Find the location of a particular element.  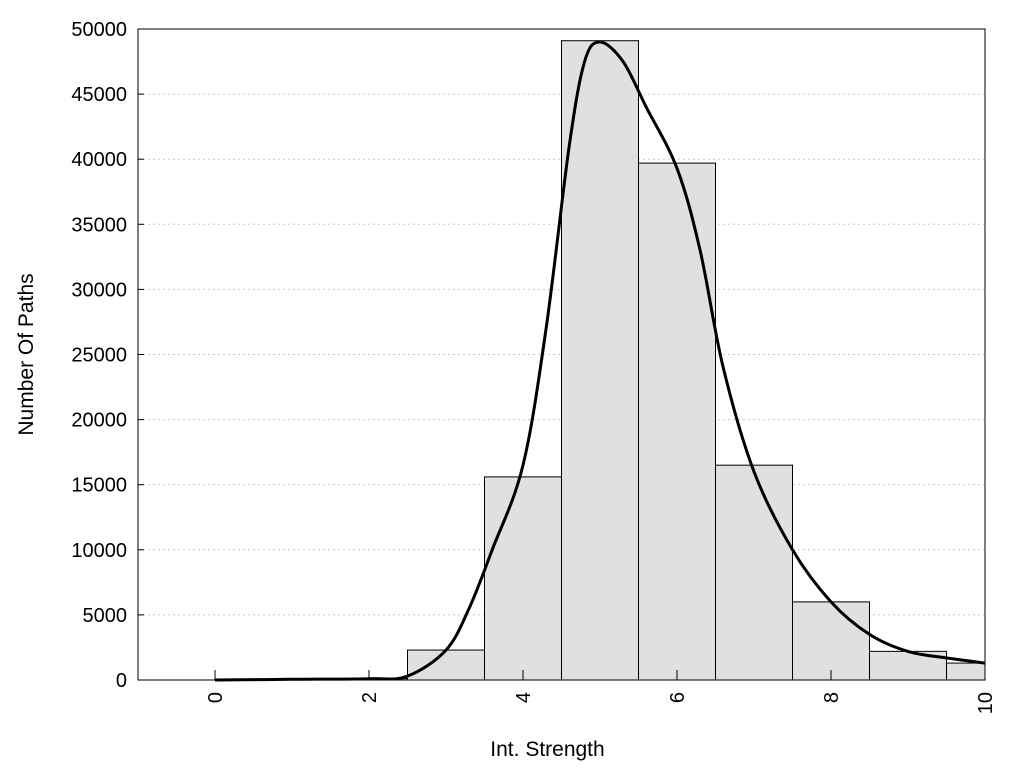

y-tick-label: 40000 is located at coordinates (99, 160).